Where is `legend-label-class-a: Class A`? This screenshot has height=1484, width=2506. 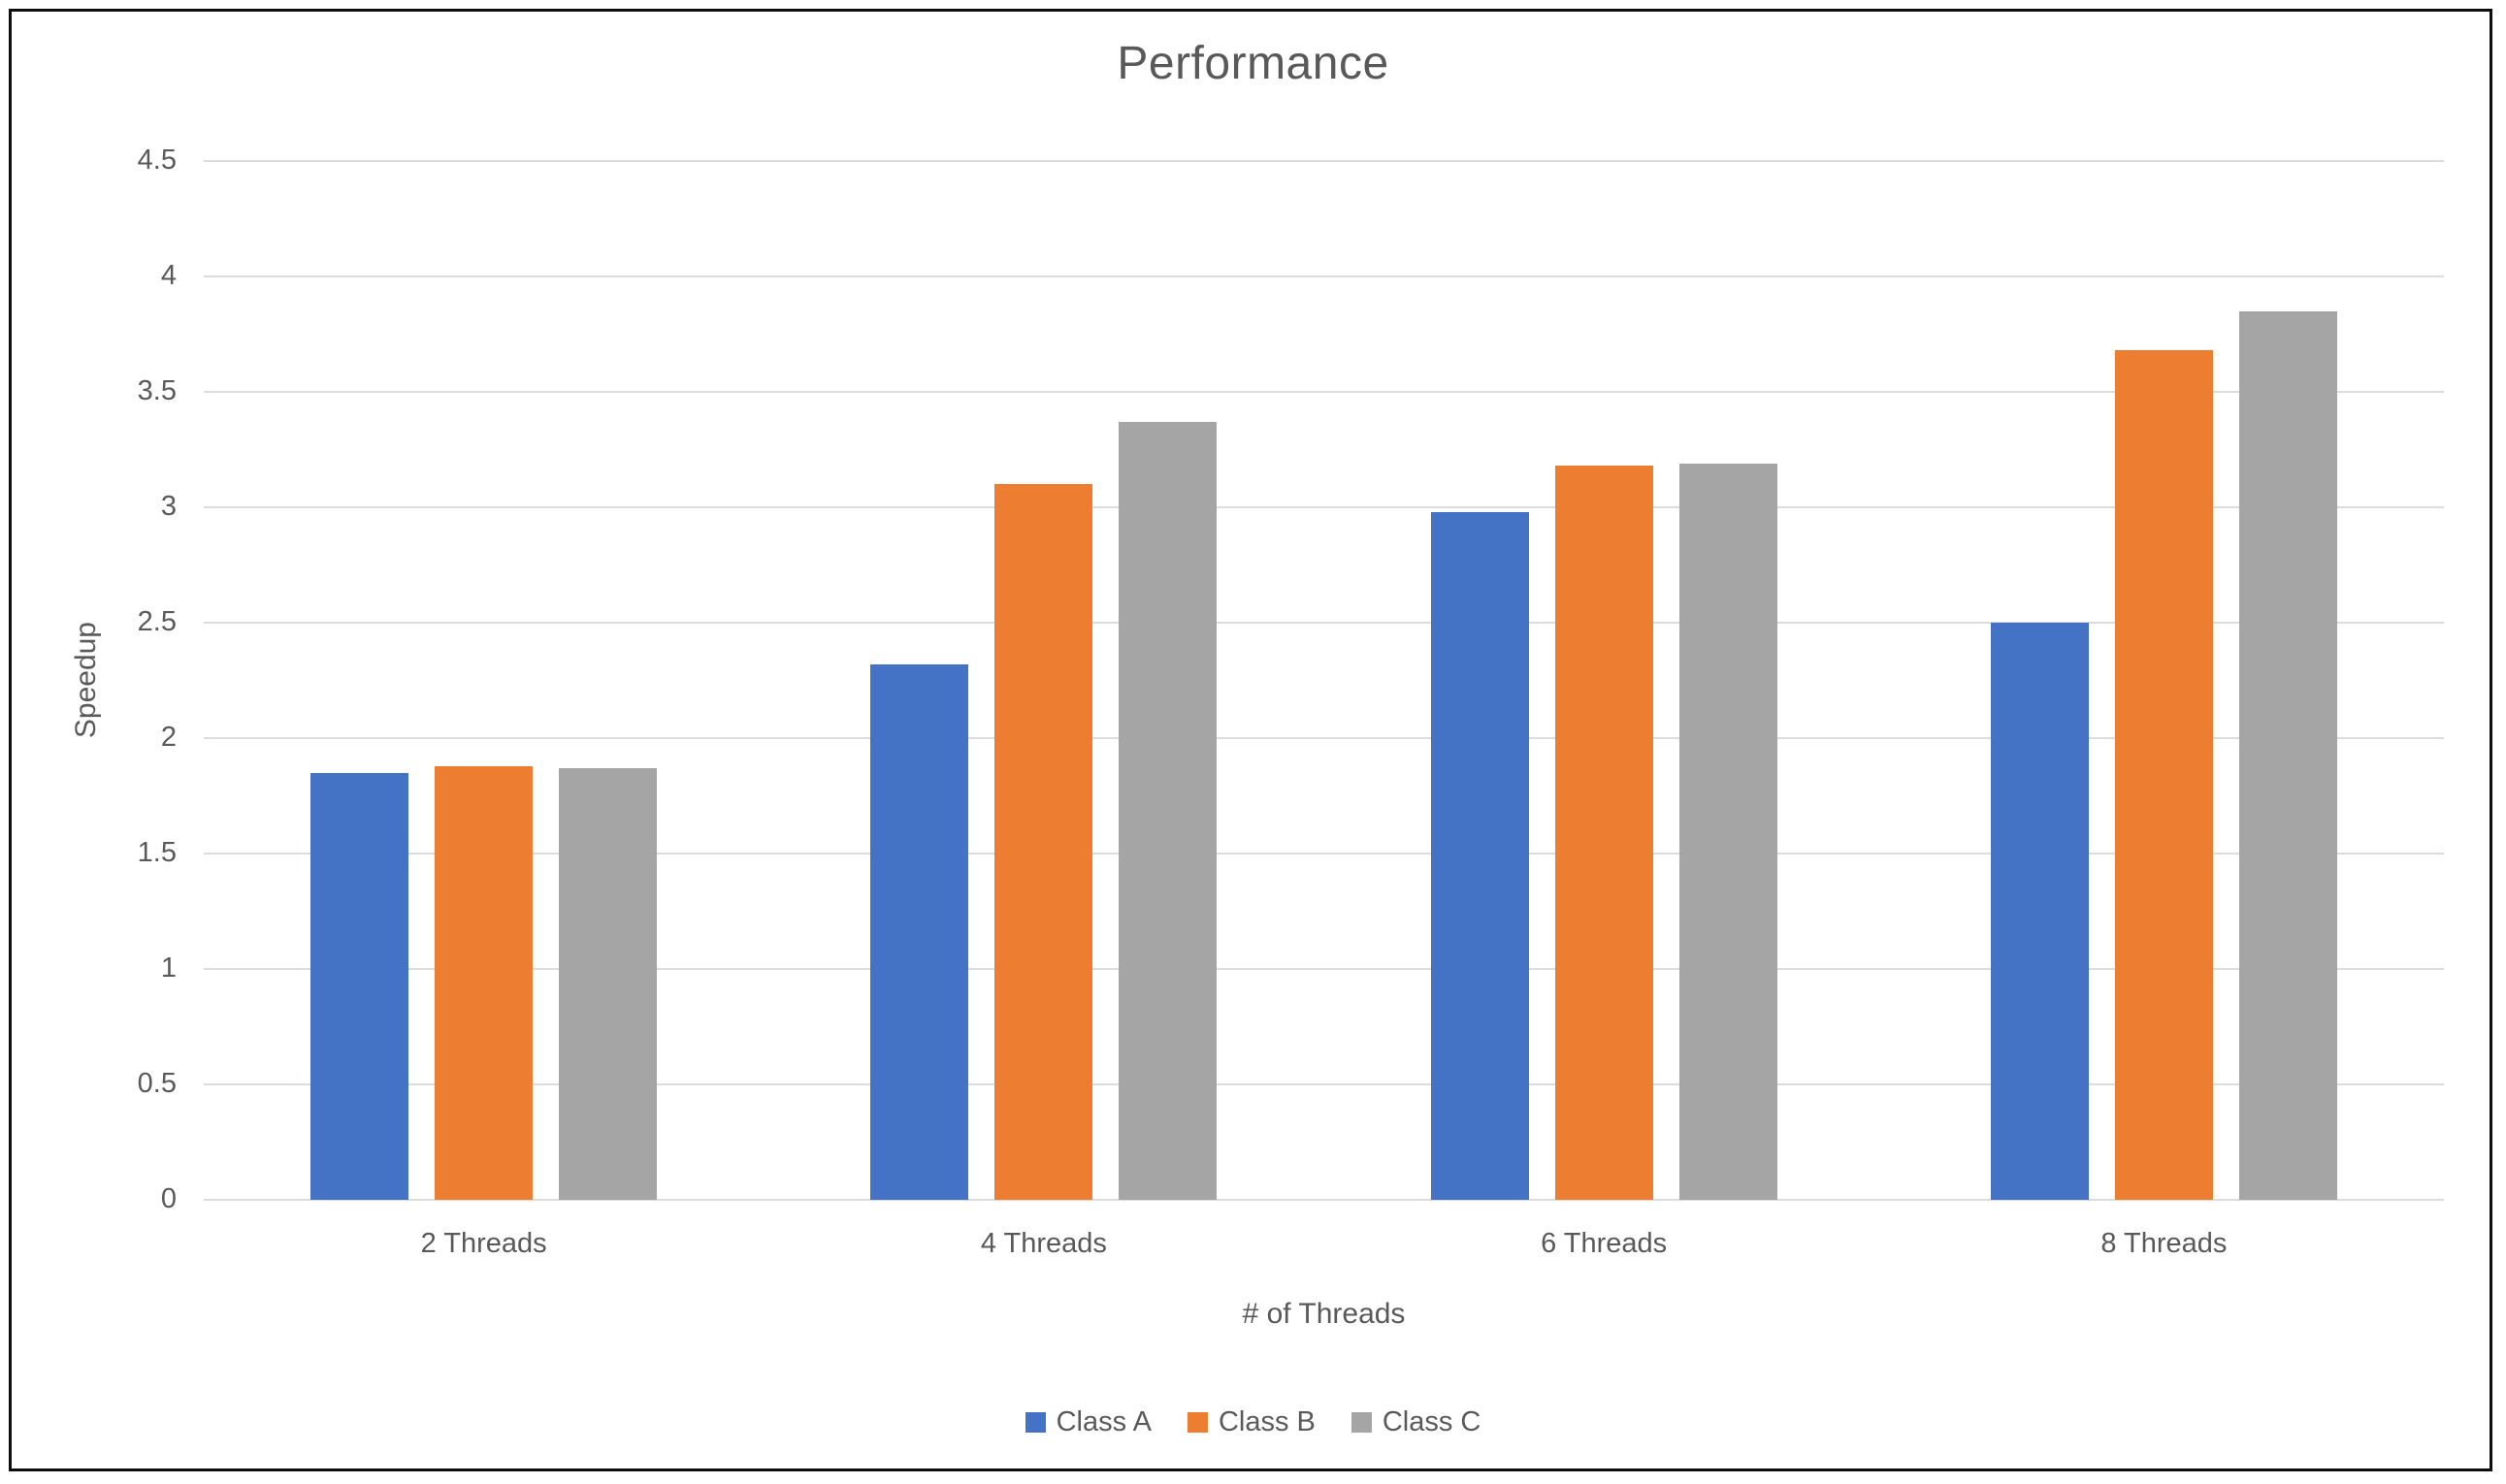
legend-label-class-a: Class A is located at coordinates (1104, 1422).